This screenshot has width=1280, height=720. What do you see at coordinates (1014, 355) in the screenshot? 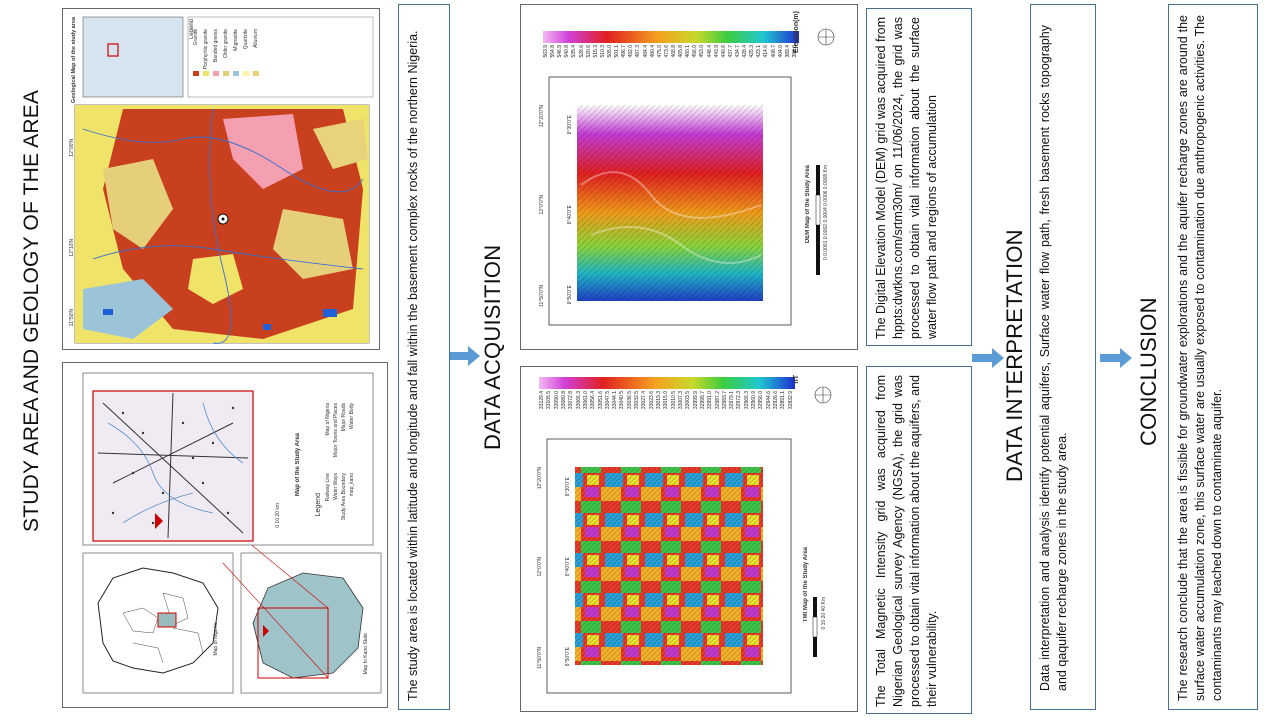
I see `data-interpretation-heading: DATA INTERPRETATION` at bounding box center [1014, 355].